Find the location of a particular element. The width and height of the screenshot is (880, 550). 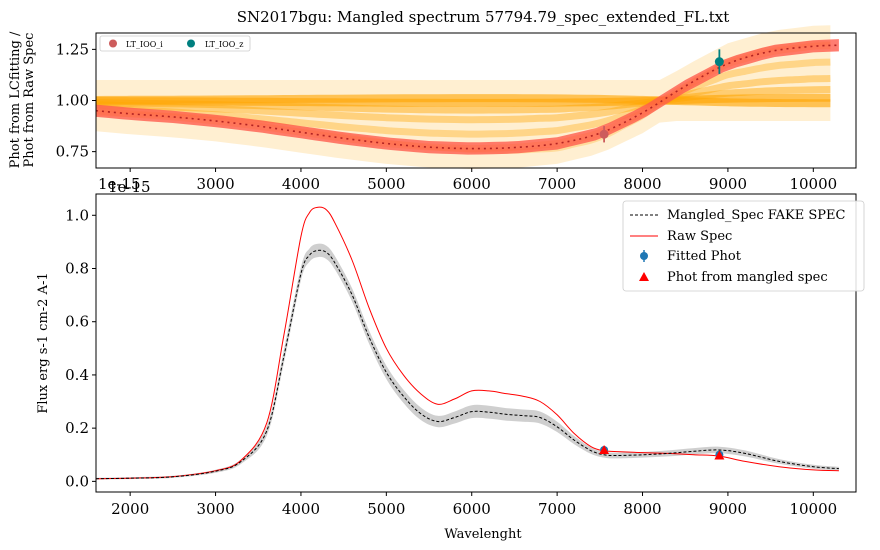

bottom-ytick-label: 0.8 is located at coordinates (77, 269).